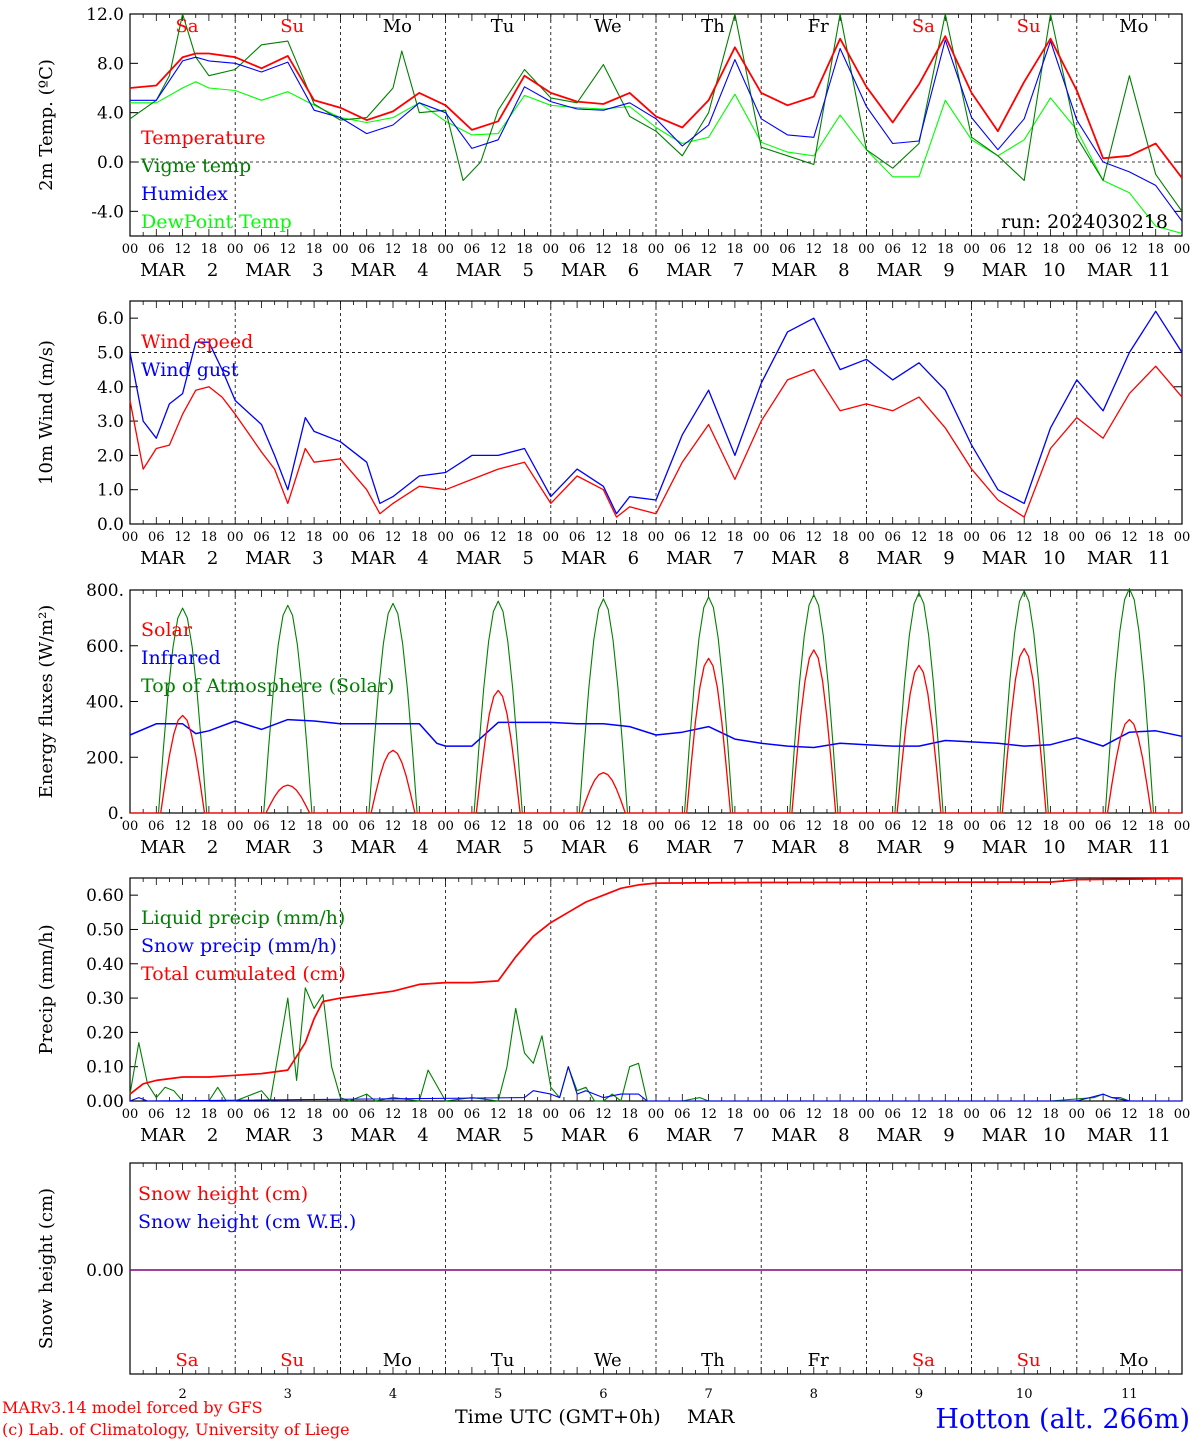 The width and height of the screenshot is (1194, 1440). Describe the element at coordinates (738, 558) in the screenshot. I see `date-label: 7` at that location.